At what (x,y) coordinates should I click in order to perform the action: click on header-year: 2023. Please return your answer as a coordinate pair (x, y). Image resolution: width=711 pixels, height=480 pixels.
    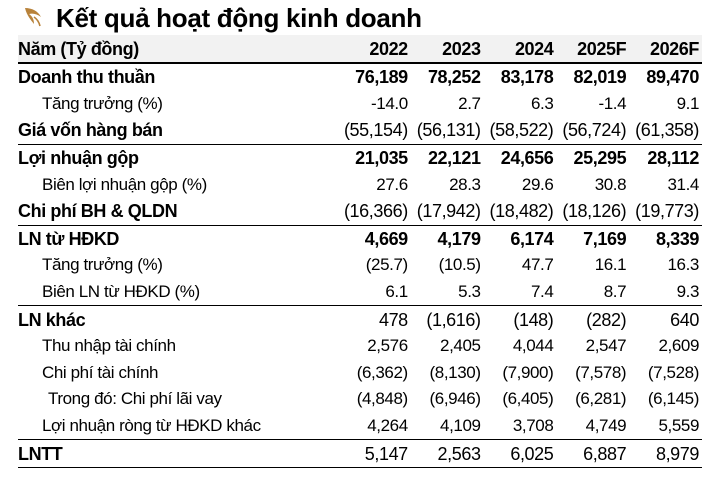
    Looking at the image, I should click on (447, 49).